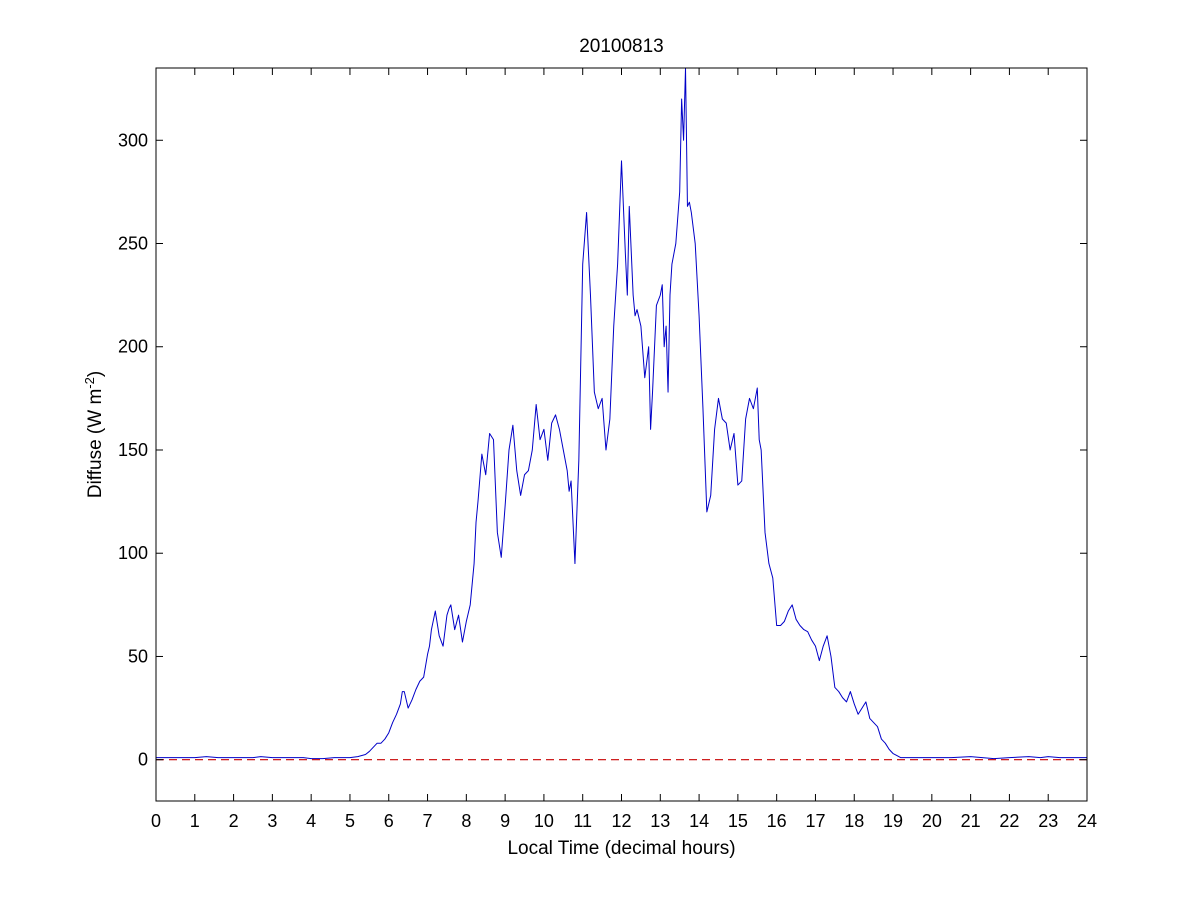 The width and height of the screenshot is (1201, 905). I want to click on x-tick-label: 11, so click(582, 821).